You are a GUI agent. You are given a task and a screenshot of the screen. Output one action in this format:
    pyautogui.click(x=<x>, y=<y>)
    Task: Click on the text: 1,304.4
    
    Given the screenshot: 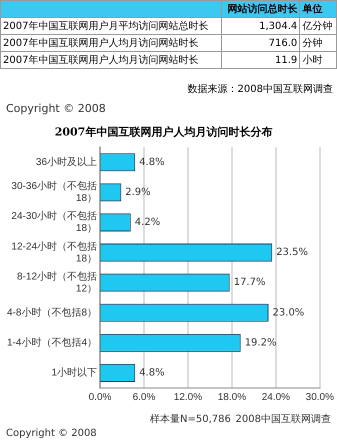 What is the action you would take?
    pyautogui.click(x=260, y=26)
    